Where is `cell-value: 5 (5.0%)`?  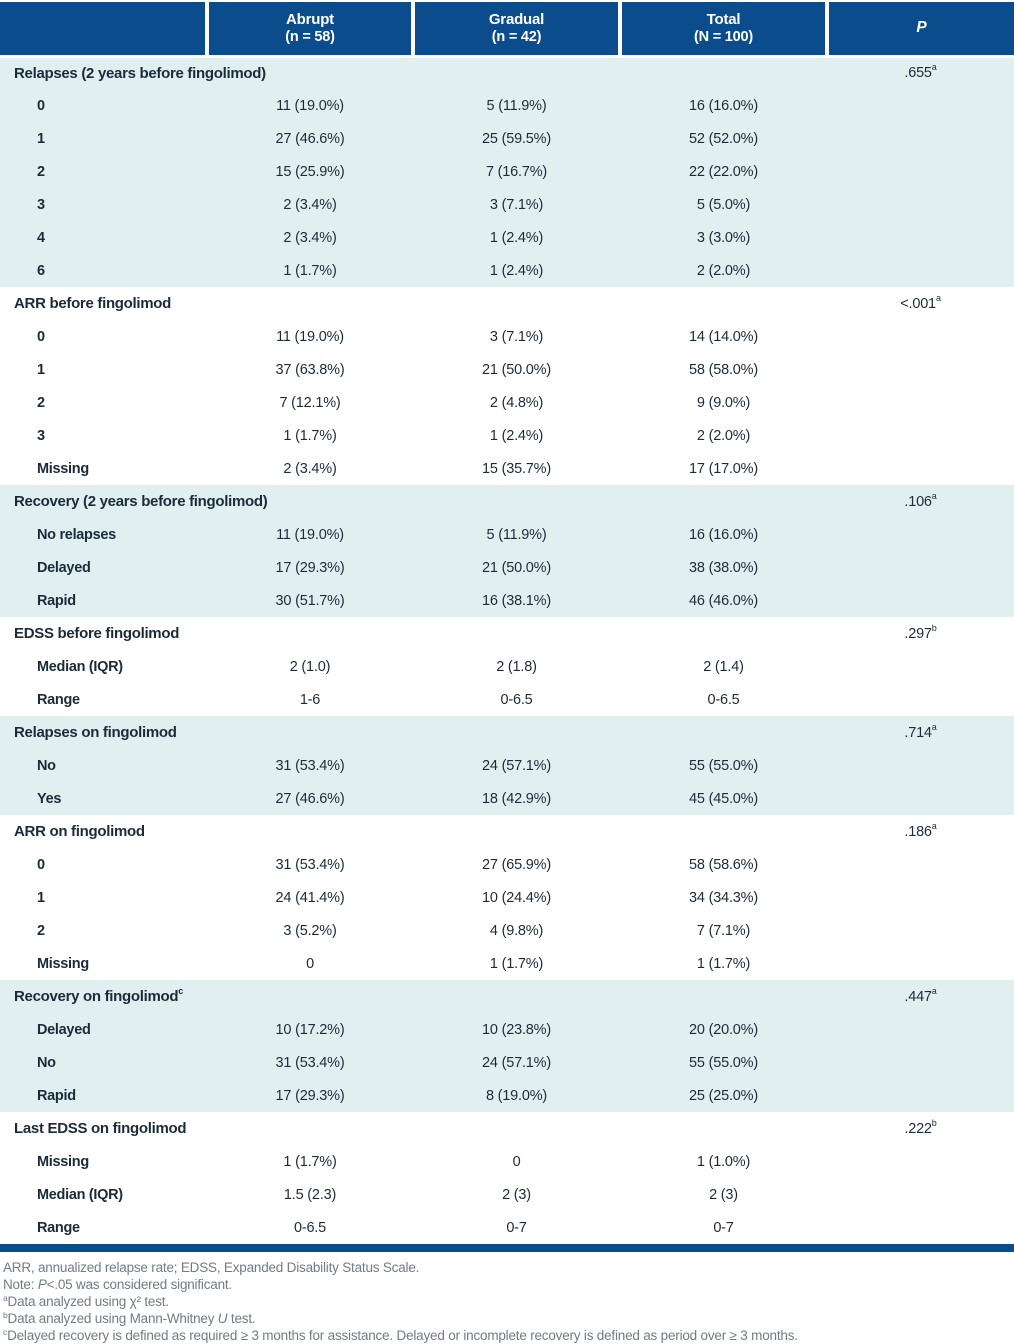
cell-value: 5 (5.0%) is located at coordinates (723, 204).